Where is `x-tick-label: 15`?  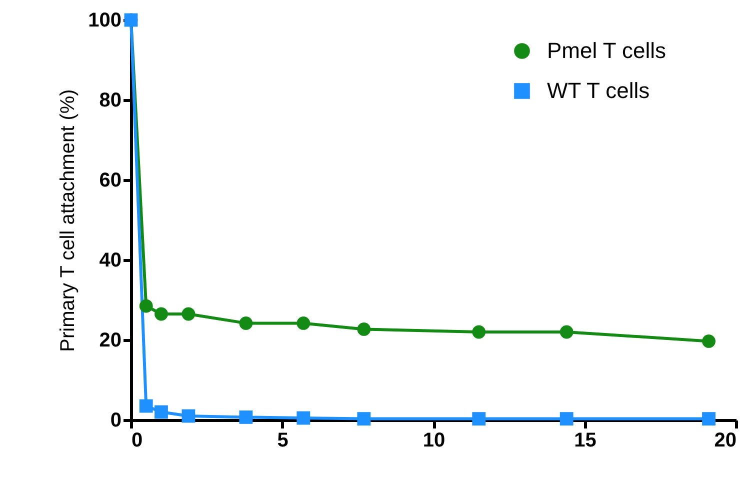
x-tick-label: 15 is located at coordinates (585, 441).